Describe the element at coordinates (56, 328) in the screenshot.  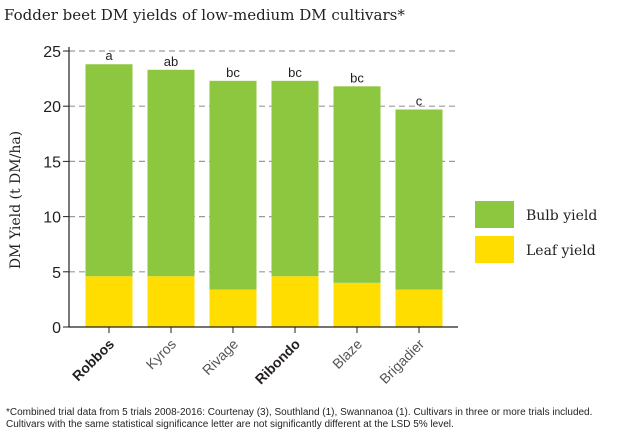
I see `y-tick-label: 0` at that location.